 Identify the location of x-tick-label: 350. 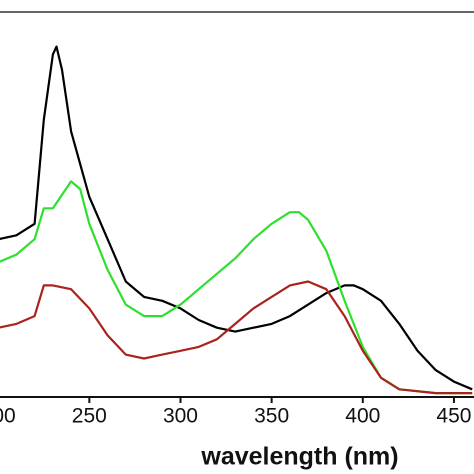
(271, 416).